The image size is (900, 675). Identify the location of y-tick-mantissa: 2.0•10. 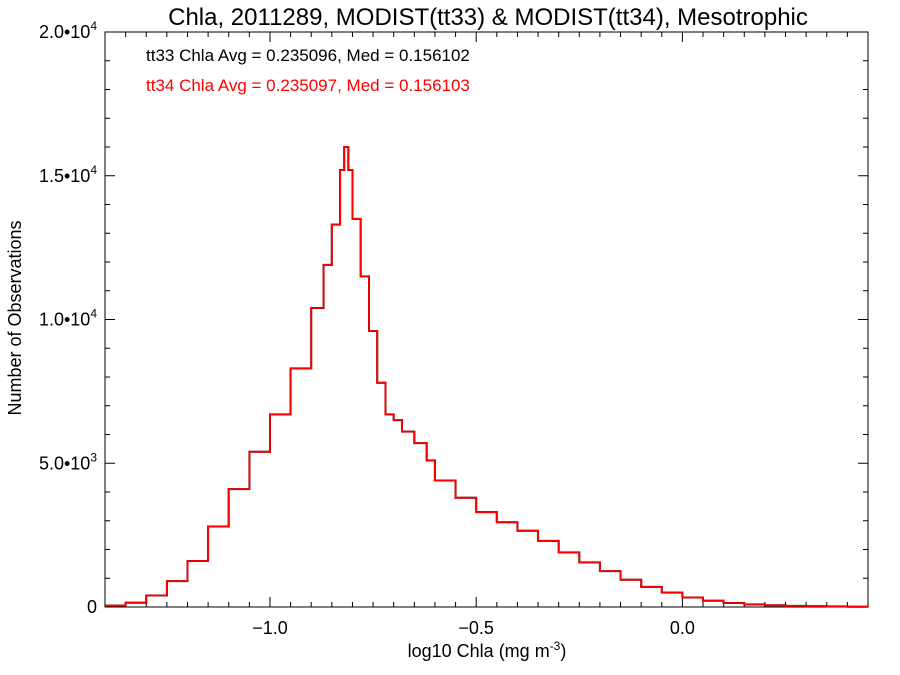
(64, 32).